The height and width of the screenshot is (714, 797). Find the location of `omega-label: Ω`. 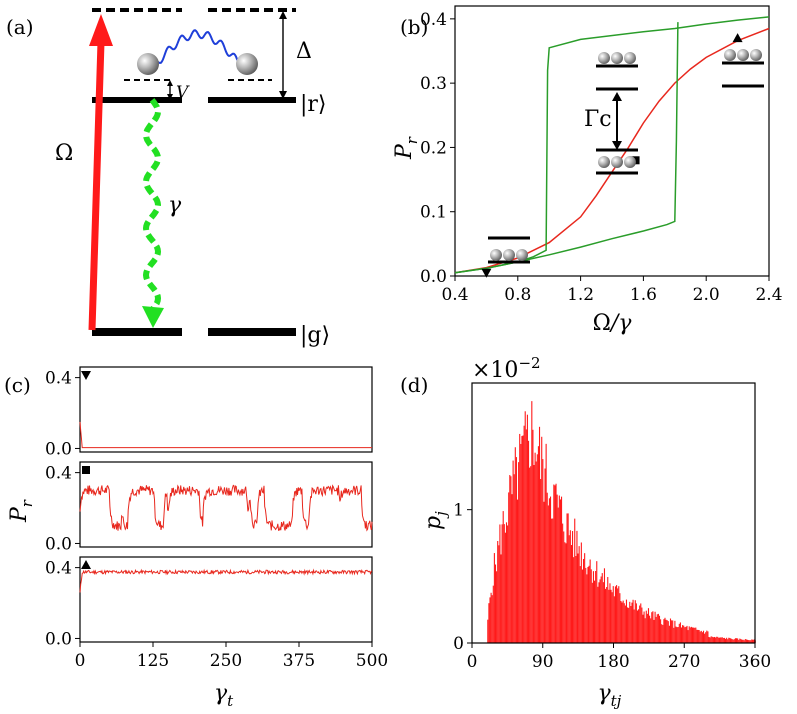

omega-label: Ω is located at coordinates (64, 153).